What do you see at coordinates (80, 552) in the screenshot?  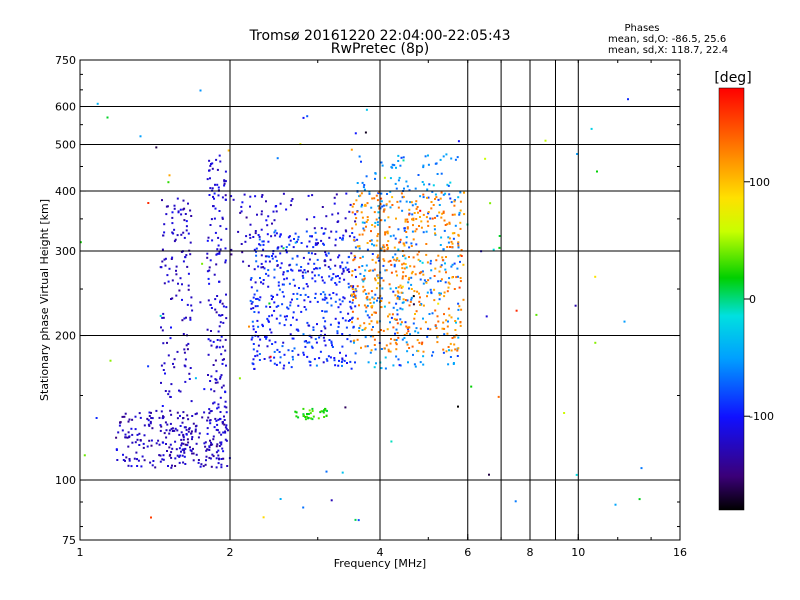 I see `x-tick-label: 1` at bounding box center [80, 552].